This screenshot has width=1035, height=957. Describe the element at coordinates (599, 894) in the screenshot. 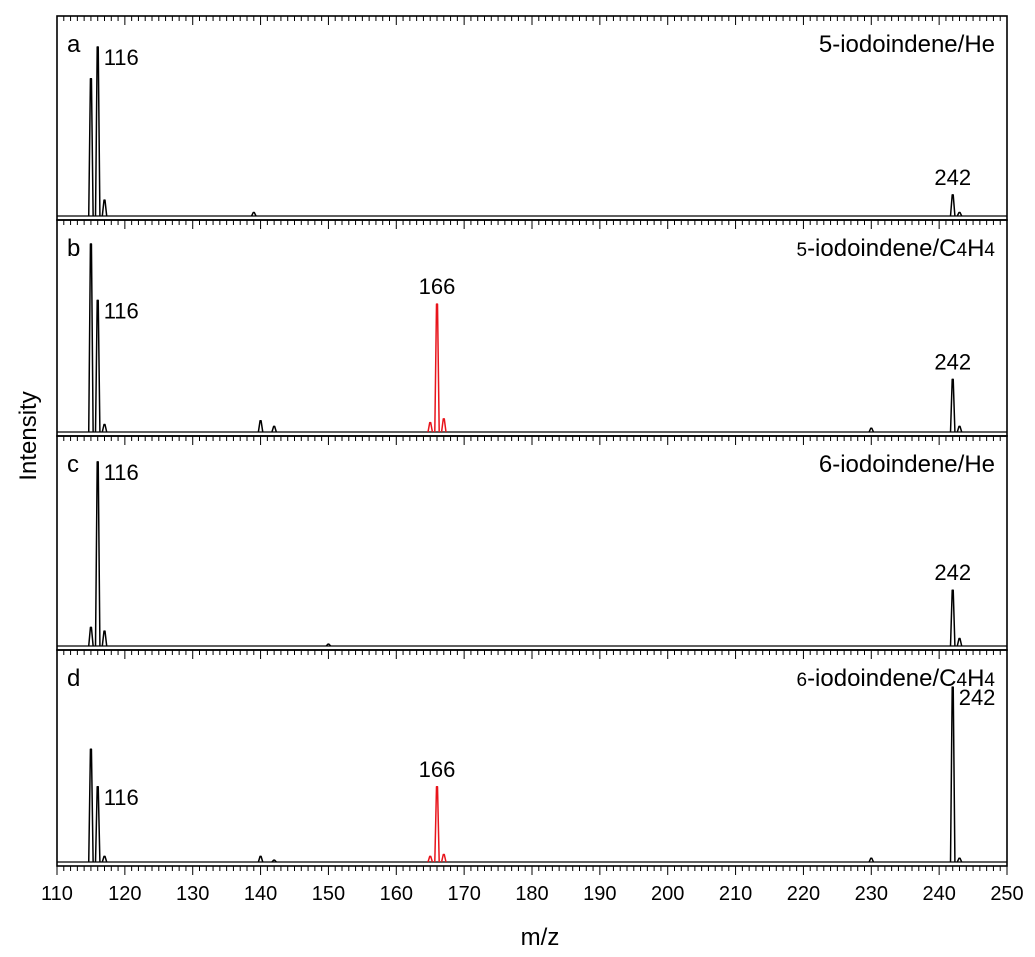

I see `x-tick-label: 190` at that location.